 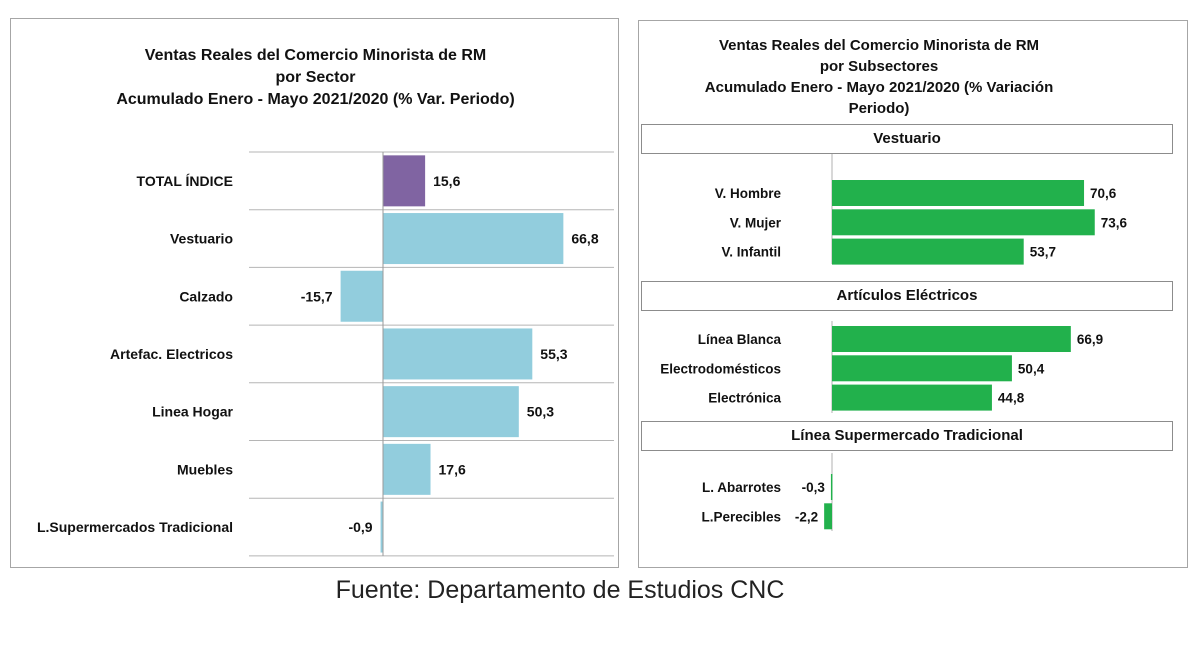 I want to click on data-label-v-mujer: 73,6, so click(x=1114, y=222).